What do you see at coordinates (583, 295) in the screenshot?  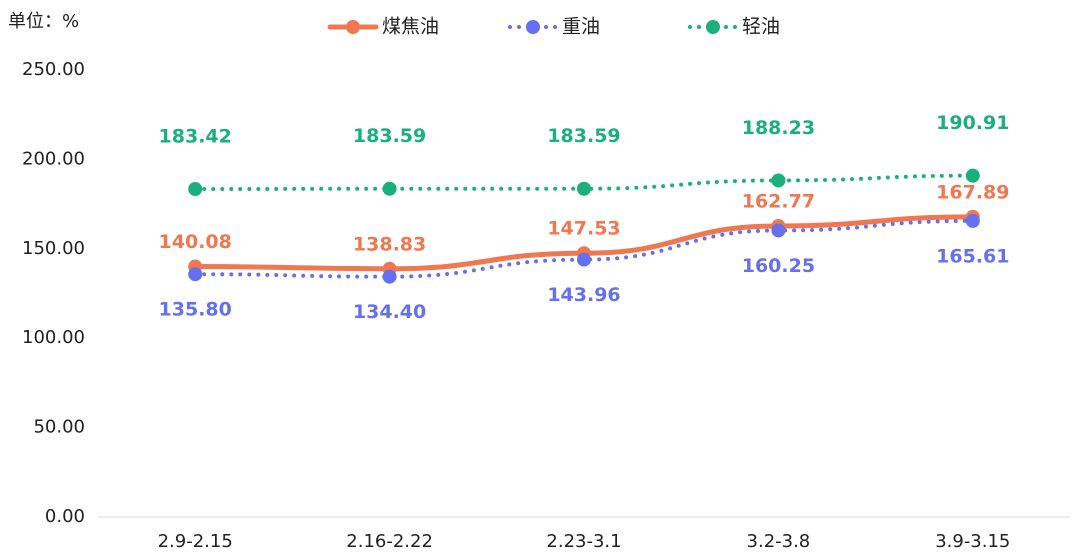 I see `value-label: 143.96` at bounding box center [583, 295].